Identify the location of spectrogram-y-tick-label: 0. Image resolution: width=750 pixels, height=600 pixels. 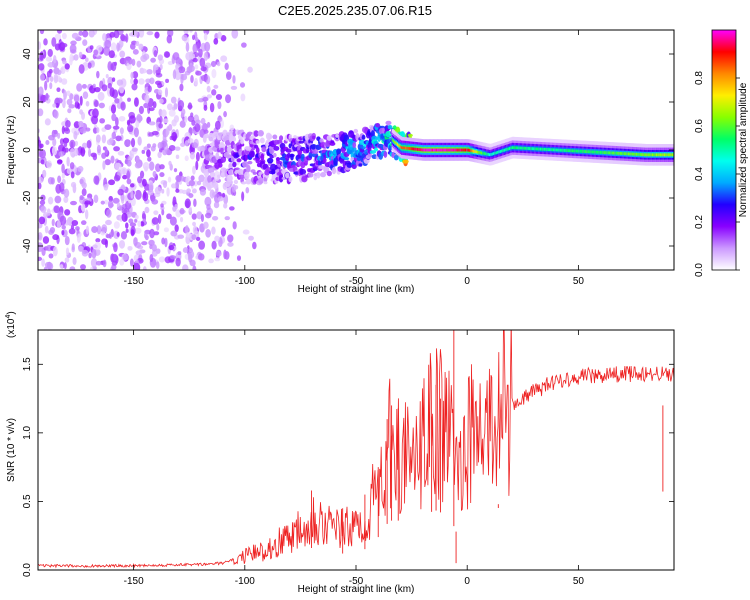
(27, 150).